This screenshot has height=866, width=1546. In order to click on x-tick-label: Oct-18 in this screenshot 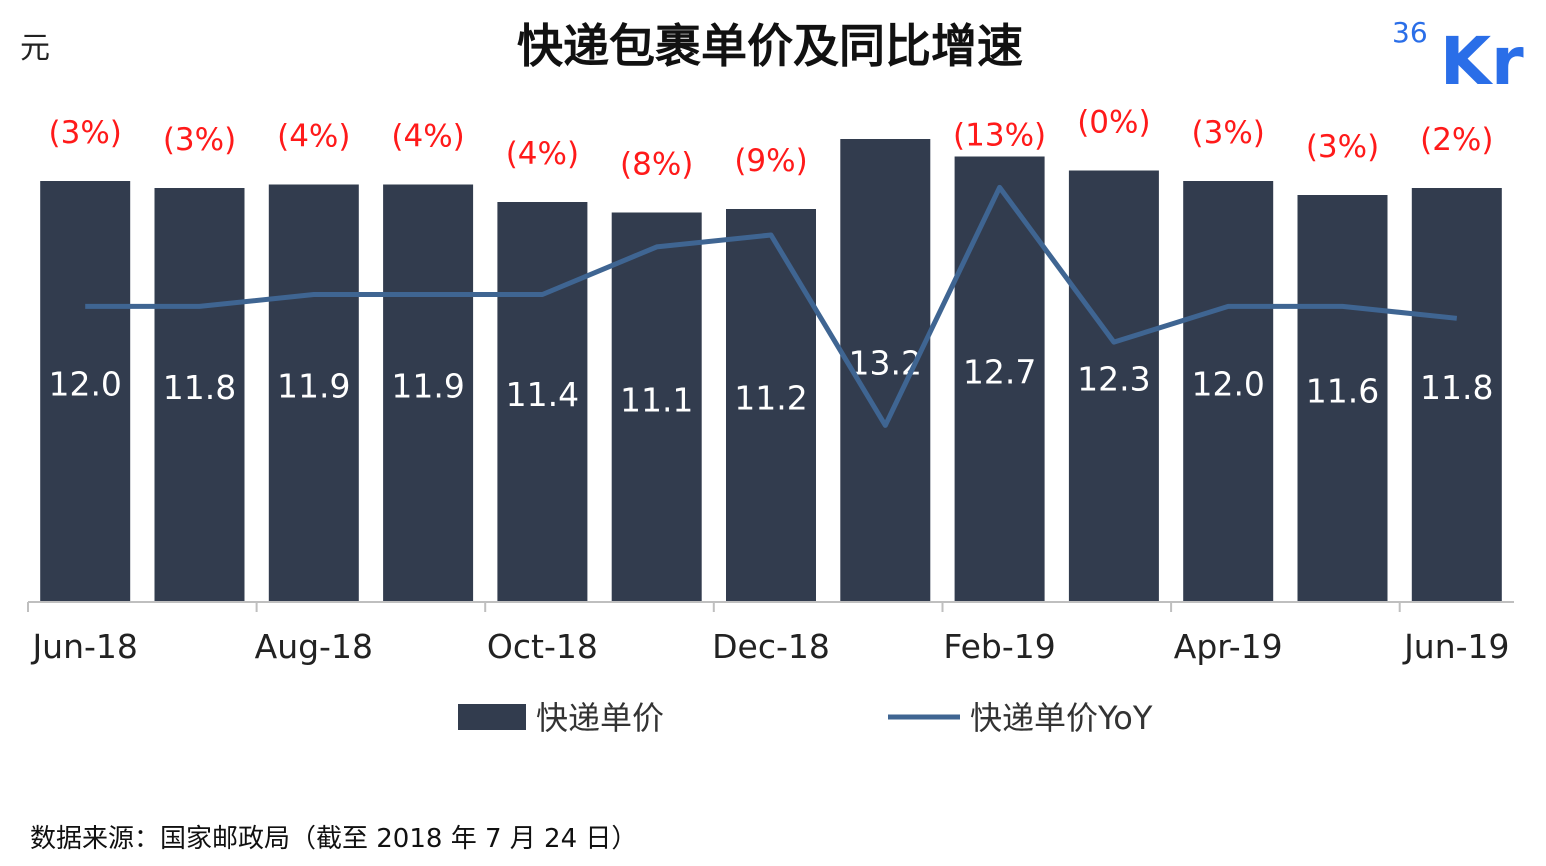, I will do `click(542, 646)`.